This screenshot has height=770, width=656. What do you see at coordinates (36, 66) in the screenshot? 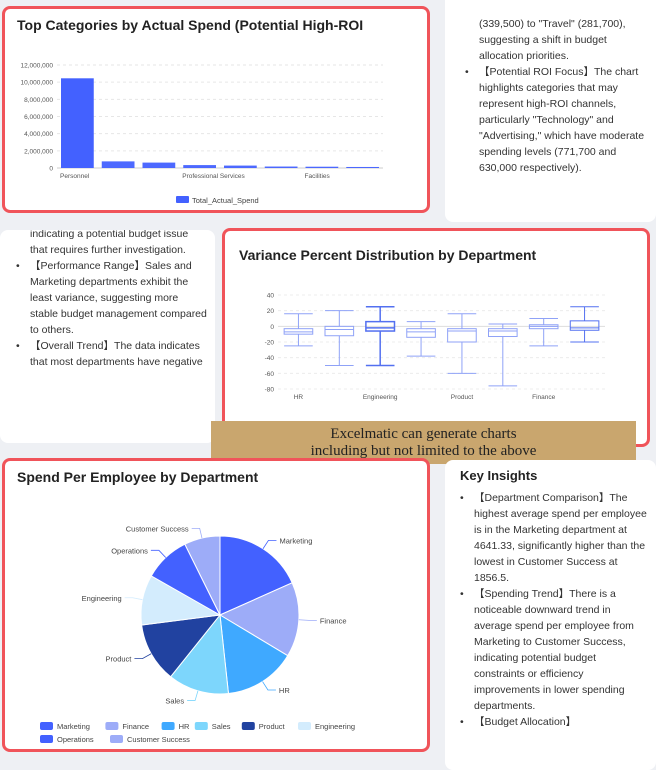
I see `y-tick-label: 12,000,000` at bounding box center [36, 66].